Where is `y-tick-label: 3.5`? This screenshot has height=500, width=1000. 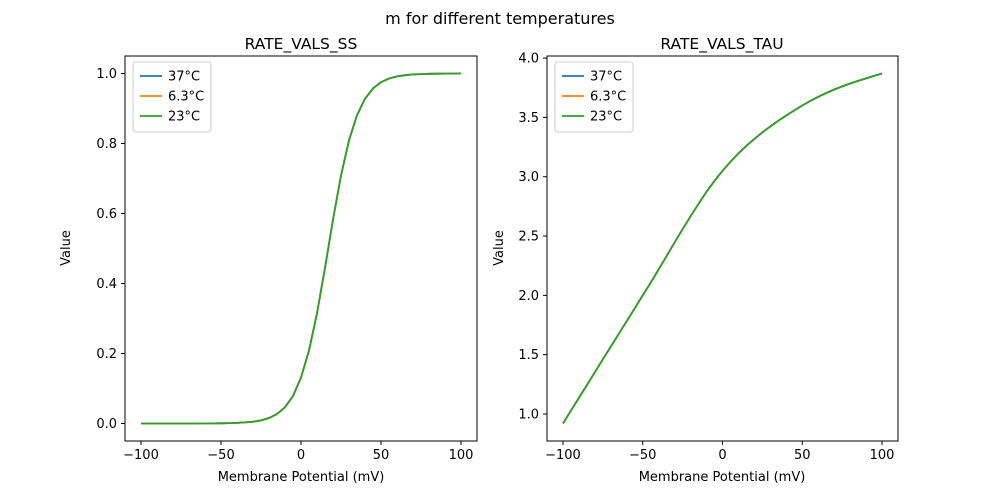
y-tick-label: 3.5 is located at coordinates (528, 118).